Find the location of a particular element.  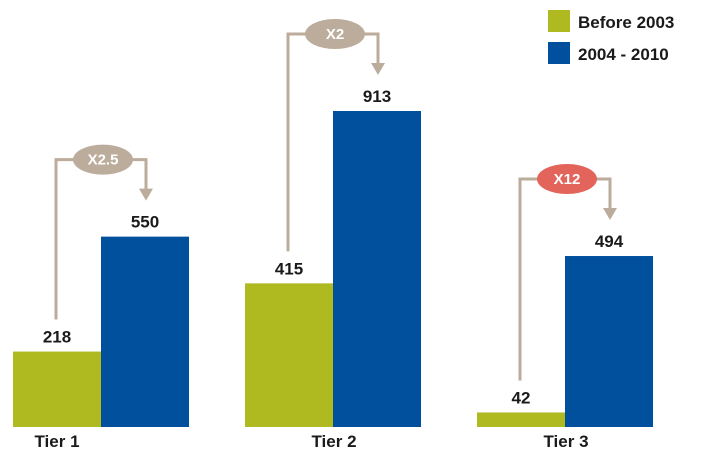

value-label-before-2003-tier-2: 415 is located at coordinates (289, 268).